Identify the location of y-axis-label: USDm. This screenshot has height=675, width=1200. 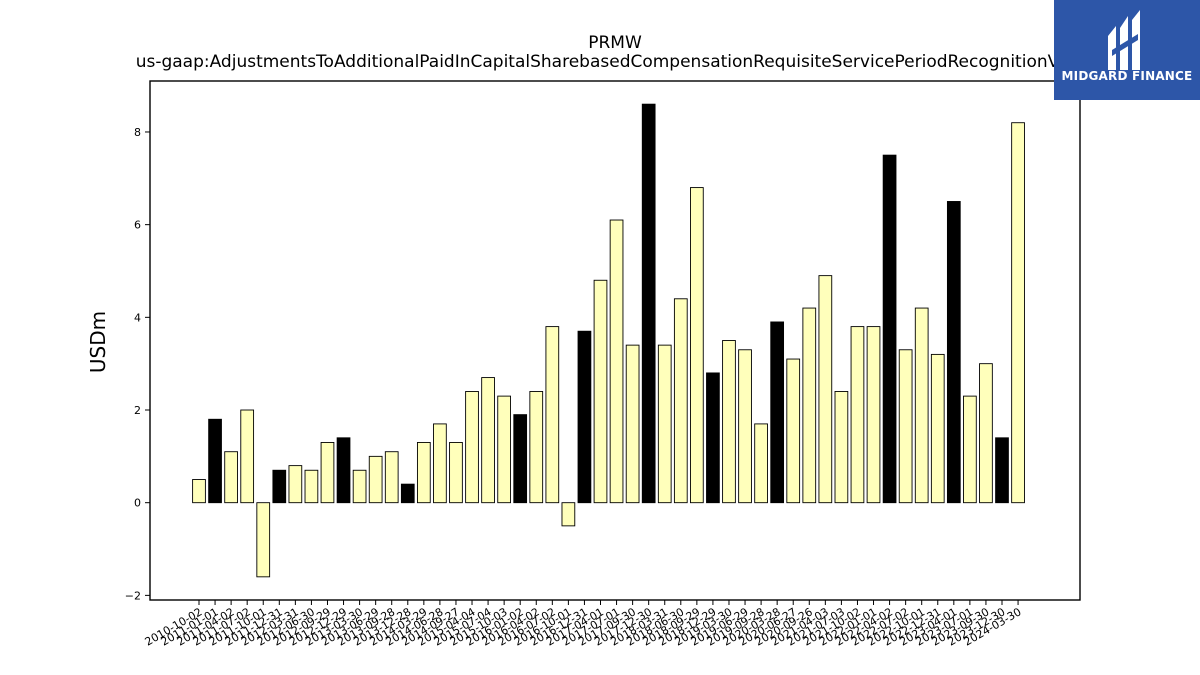
(98, 342).